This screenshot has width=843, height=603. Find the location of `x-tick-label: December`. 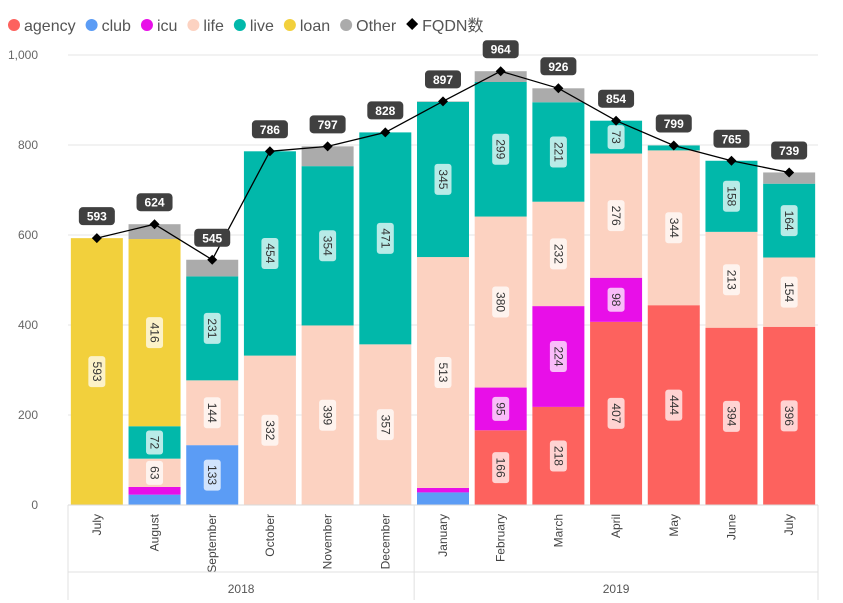

x-tick-label: December is located at coordinates (385, 541).